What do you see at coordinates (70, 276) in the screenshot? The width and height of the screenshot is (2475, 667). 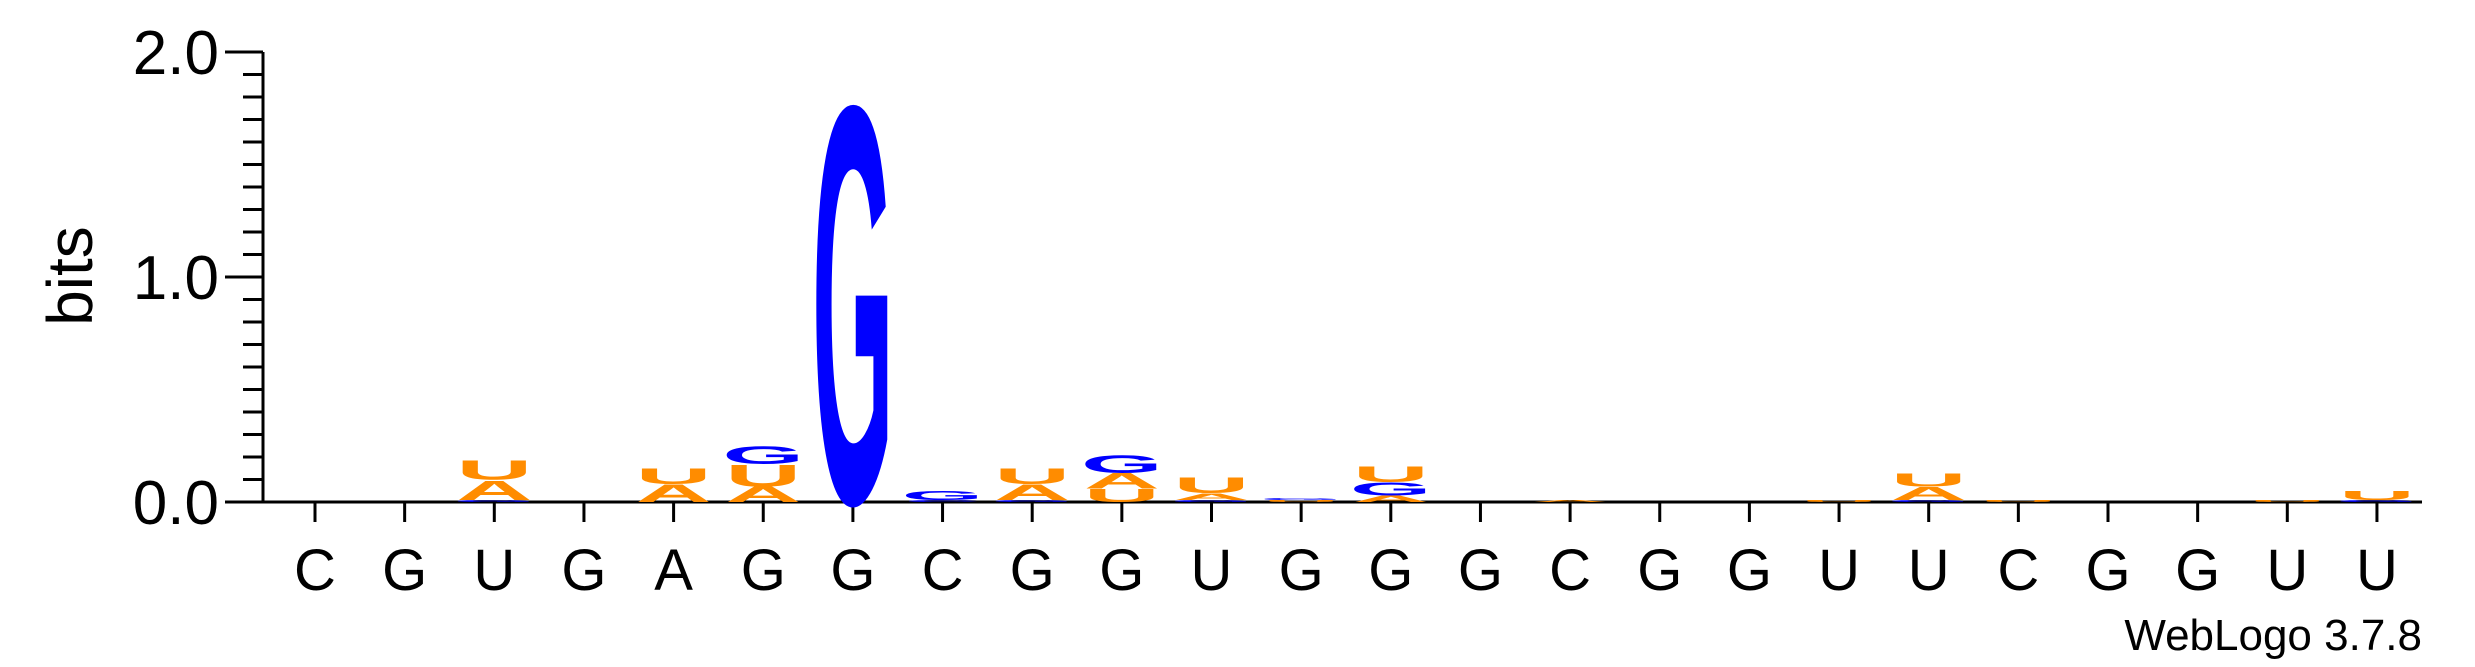 I see `y-axis-label: bits` at bounding box center [70, 276].